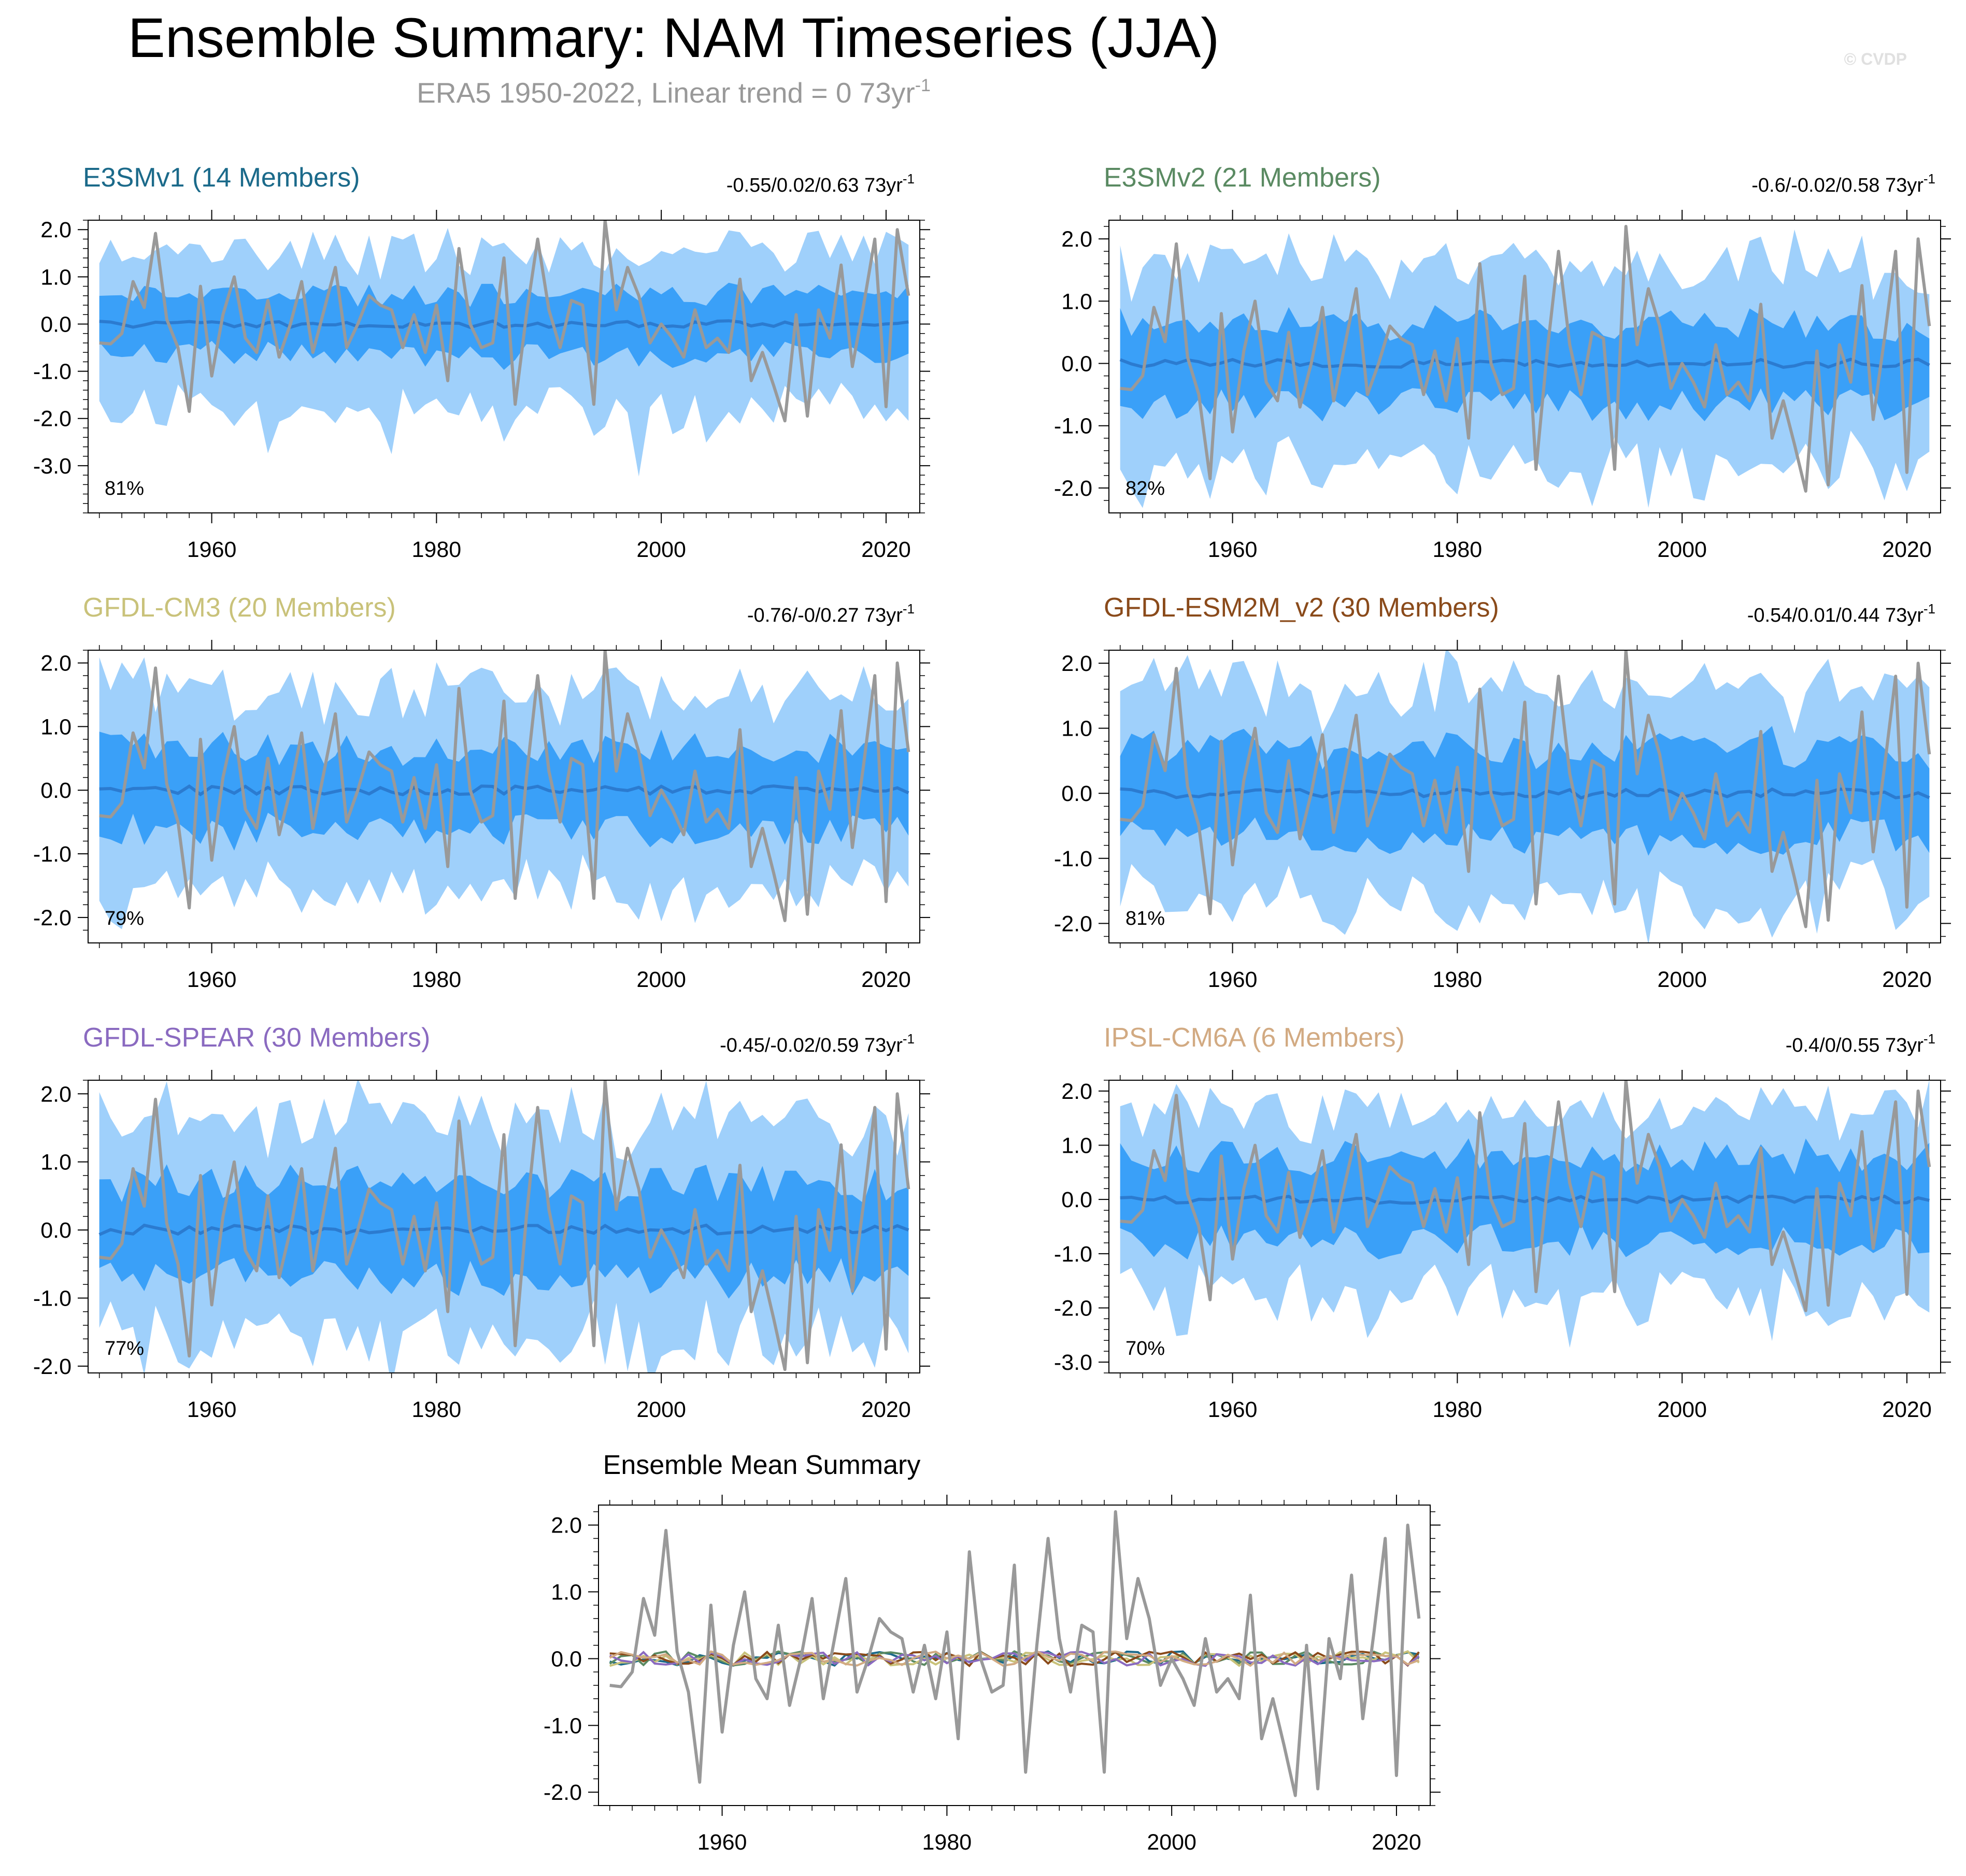 This screenshot has height=1876, width=1966. Describe the element at coordinates (673, 37) in the screenshot. I see `main-title: Ensemble Summary: NAM Timeseries (JJA)` at that location.